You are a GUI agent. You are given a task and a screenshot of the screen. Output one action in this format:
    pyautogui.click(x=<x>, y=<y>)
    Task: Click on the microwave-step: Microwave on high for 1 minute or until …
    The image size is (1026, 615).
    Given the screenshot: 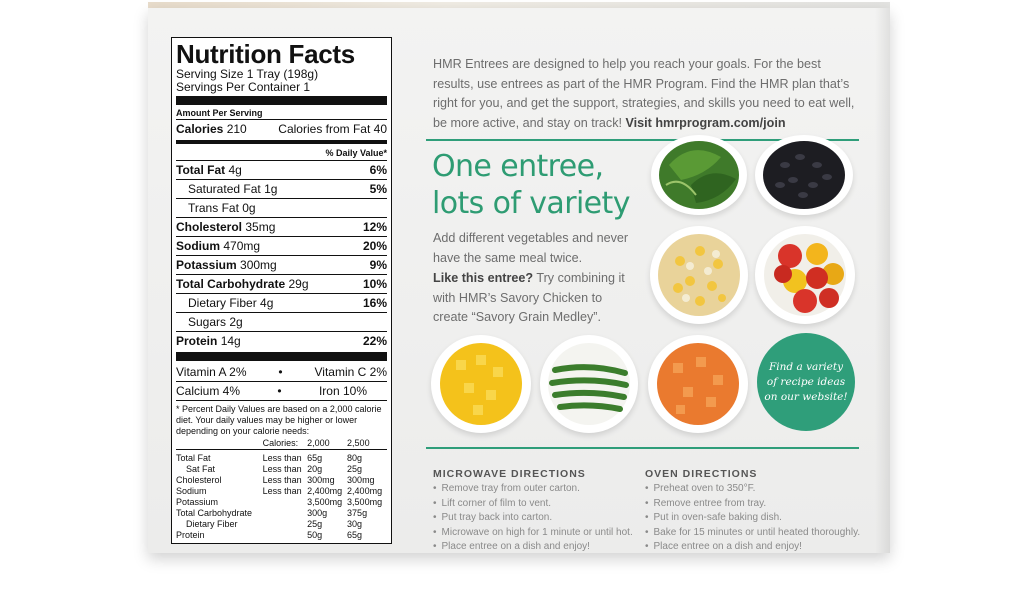 What is the action you would take?
    pyautogui.click(x=533, y=533)
    